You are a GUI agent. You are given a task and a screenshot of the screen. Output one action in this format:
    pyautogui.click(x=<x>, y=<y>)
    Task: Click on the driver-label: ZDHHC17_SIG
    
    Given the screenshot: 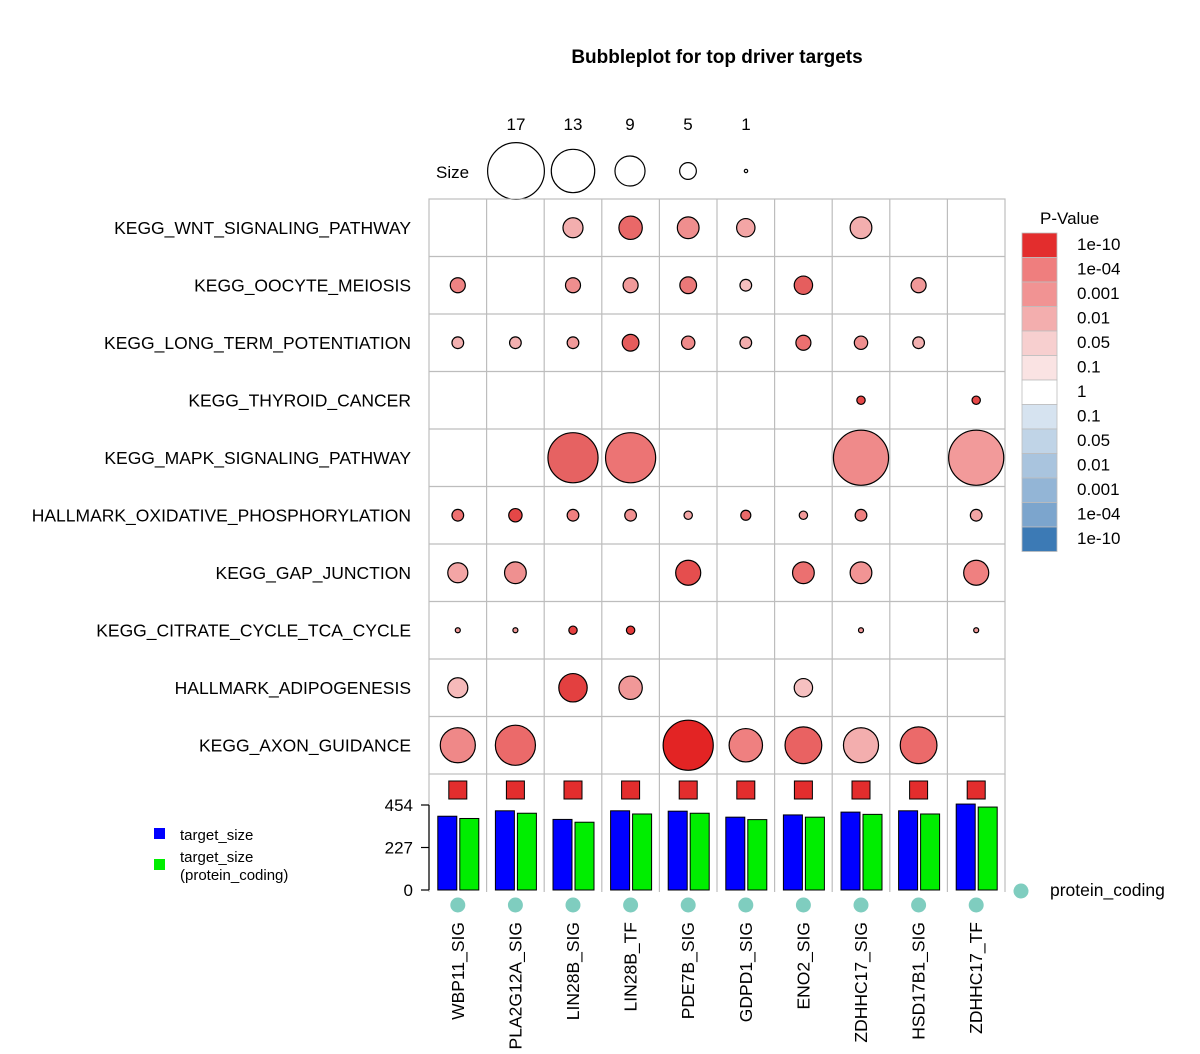 What is the action you would take?
    pyautogui.click(x=861, y=982)
    